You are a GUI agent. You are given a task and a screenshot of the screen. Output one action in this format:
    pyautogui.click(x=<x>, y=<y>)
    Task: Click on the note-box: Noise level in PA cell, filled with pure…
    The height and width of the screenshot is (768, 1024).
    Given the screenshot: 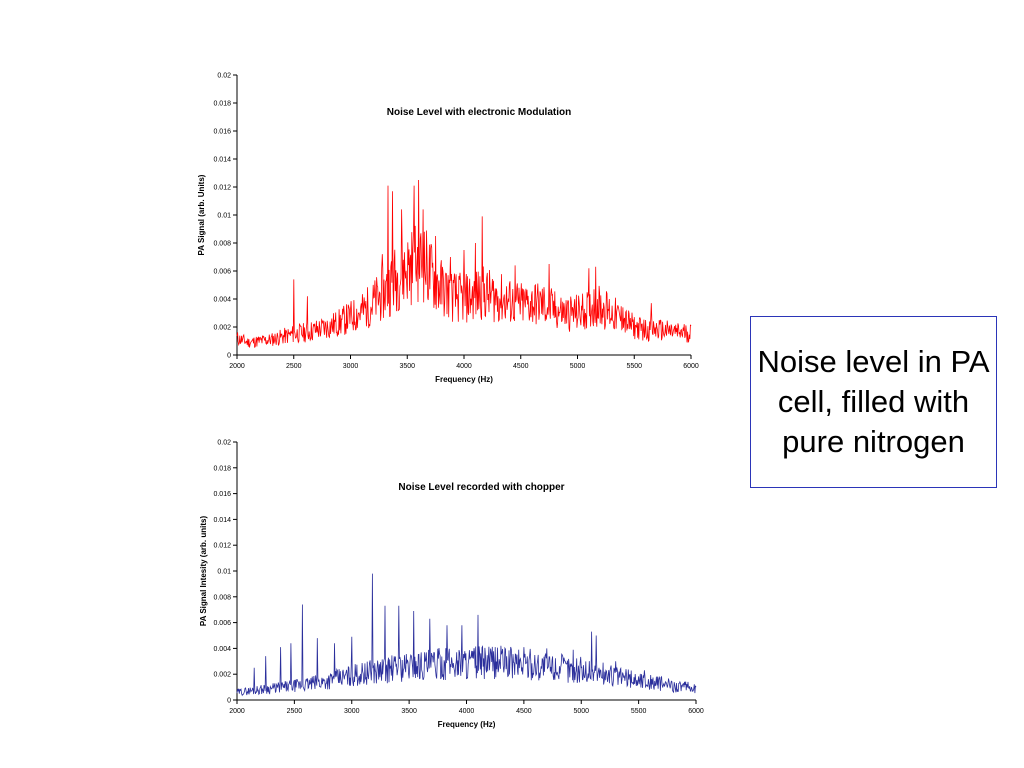 What is the action you would take?
    pyautogui.click(x=873, y=402)
    